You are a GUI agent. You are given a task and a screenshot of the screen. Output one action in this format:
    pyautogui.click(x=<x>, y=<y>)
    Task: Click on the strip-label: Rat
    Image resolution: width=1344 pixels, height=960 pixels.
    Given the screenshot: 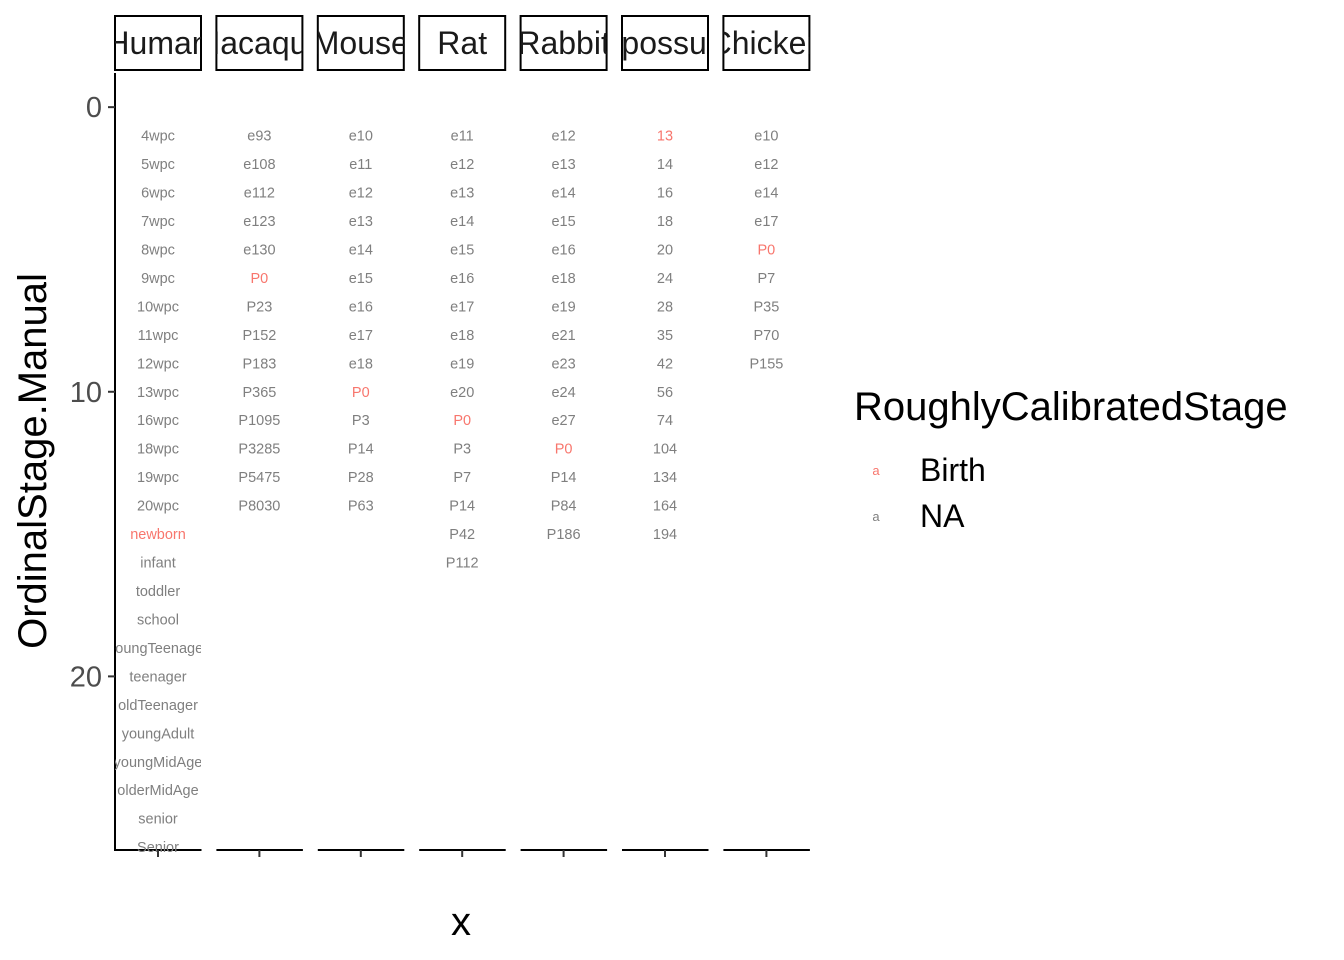 What is the action you would take?
    pyautogui.click(x=462, y=43)
    